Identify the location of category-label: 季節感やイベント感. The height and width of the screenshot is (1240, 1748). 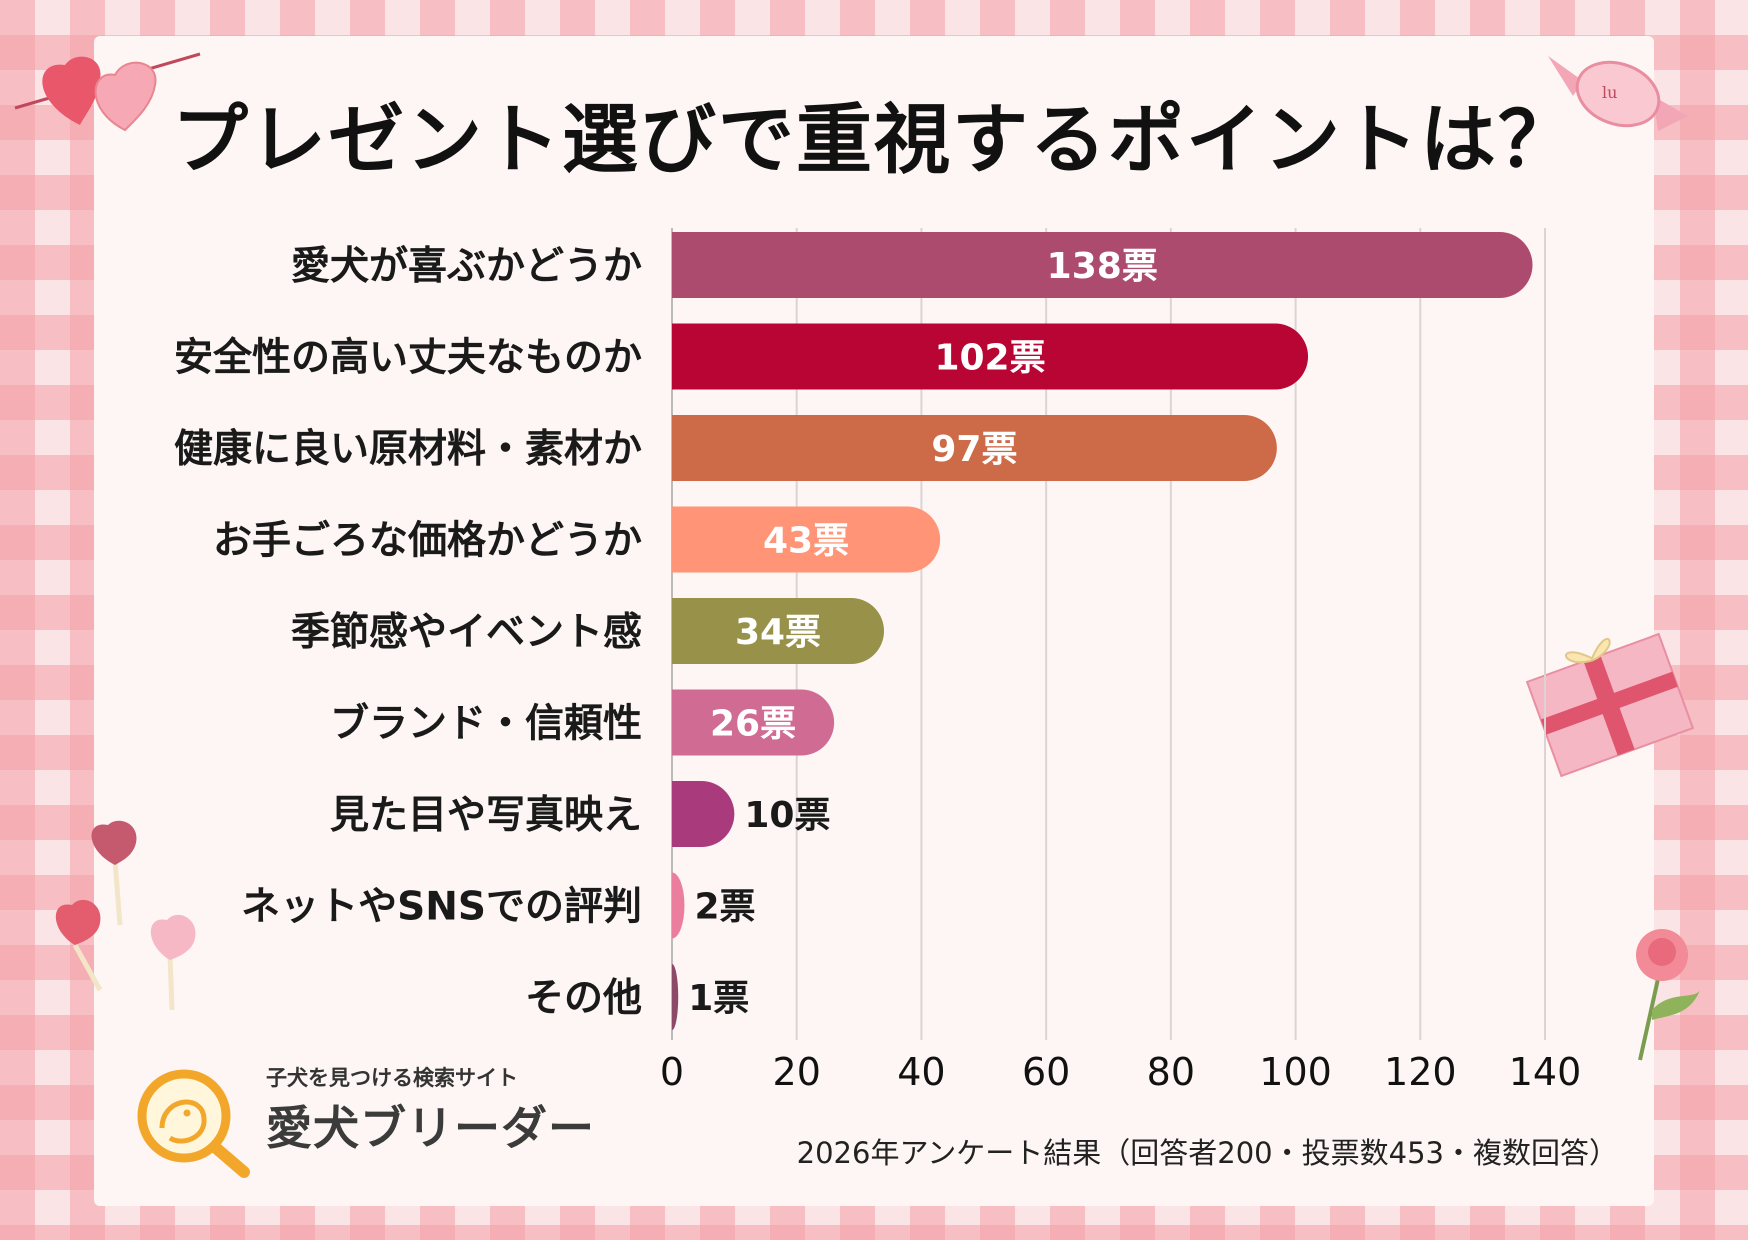
(466, 632).